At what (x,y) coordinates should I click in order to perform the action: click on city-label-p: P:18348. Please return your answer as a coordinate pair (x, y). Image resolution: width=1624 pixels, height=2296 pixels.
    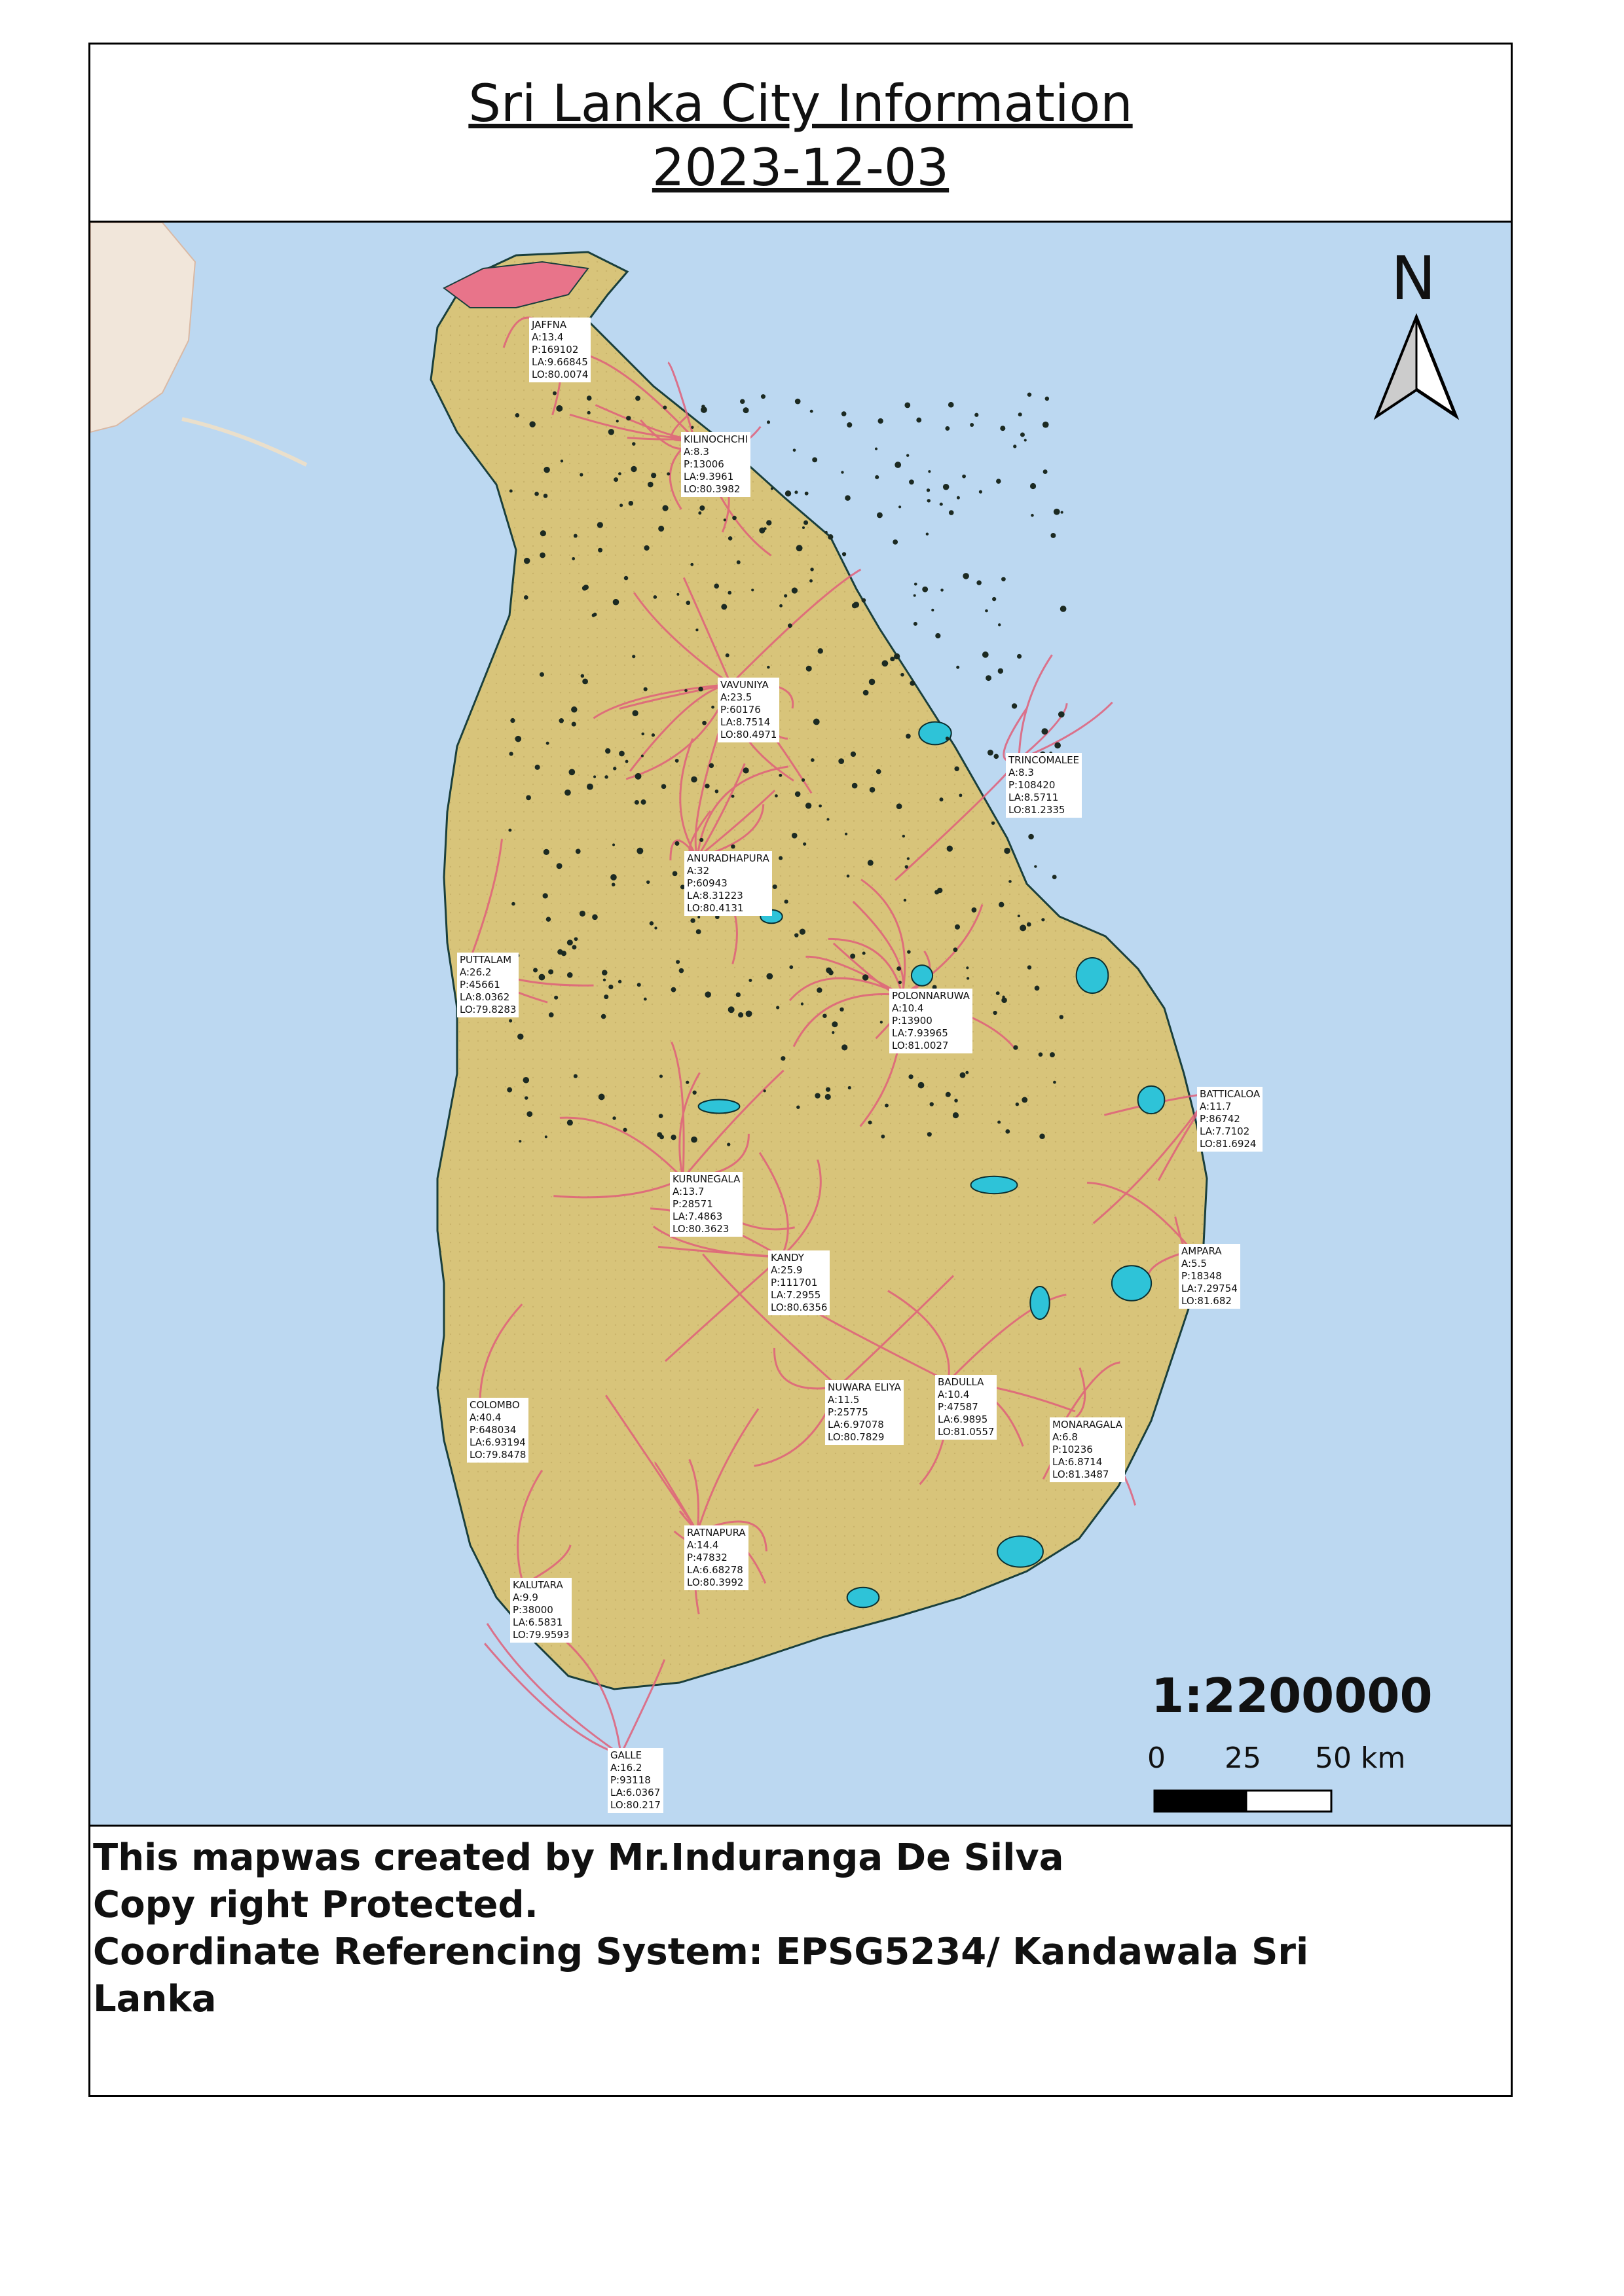
    Looking at the image, I should click on (1201, 1276).